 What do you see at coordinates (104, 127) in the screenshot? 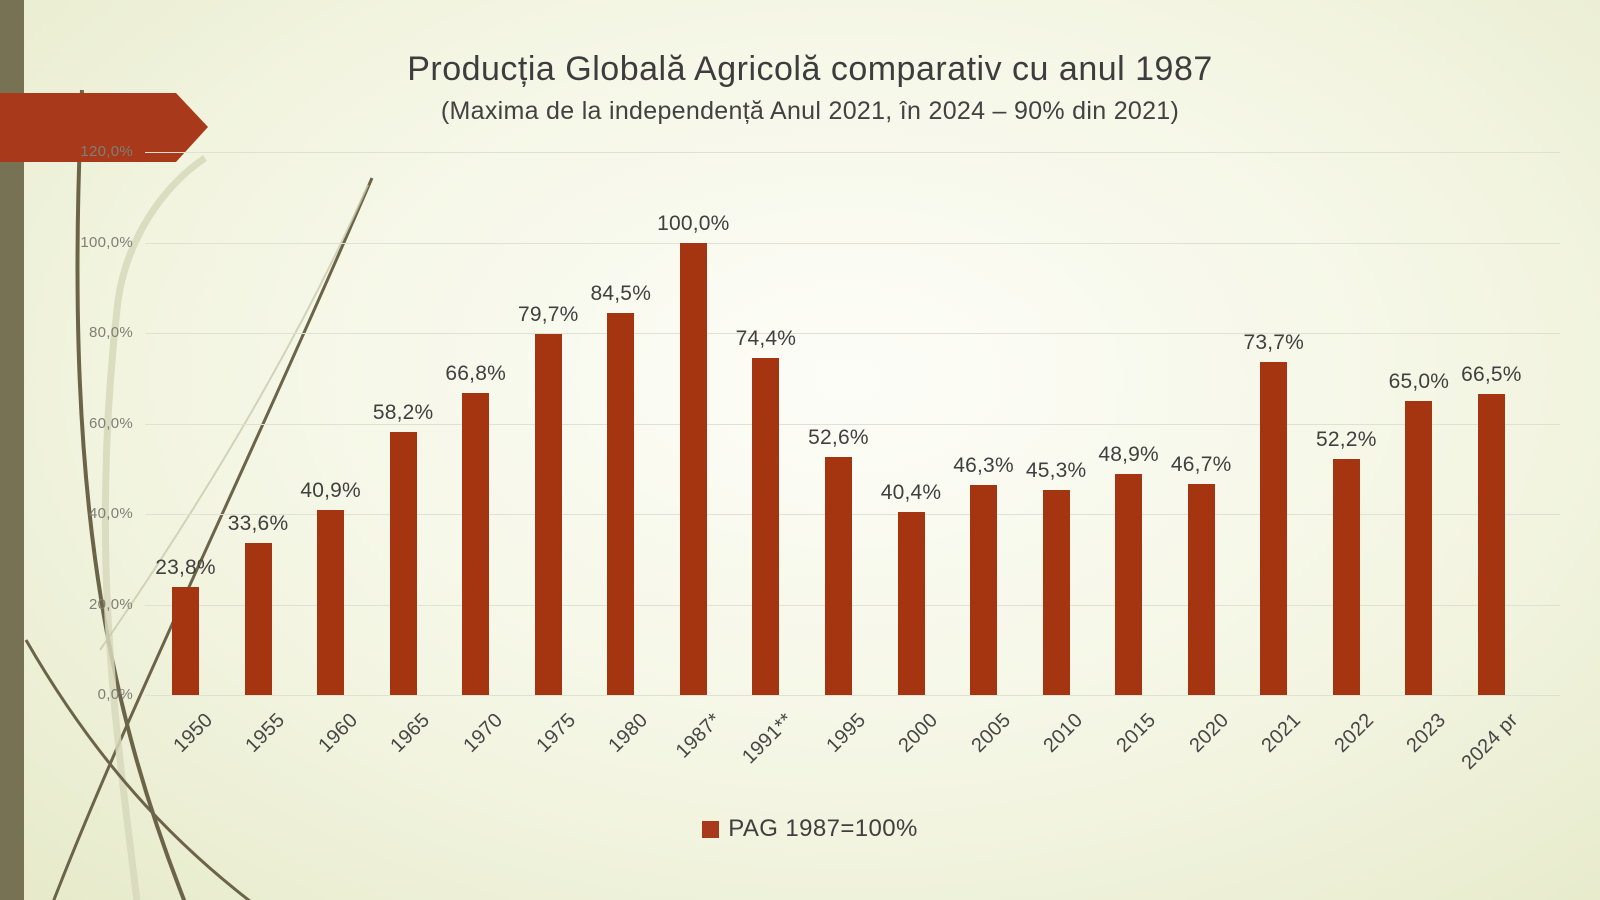
I see `arrow-banner` at bounding box center [104, 127].